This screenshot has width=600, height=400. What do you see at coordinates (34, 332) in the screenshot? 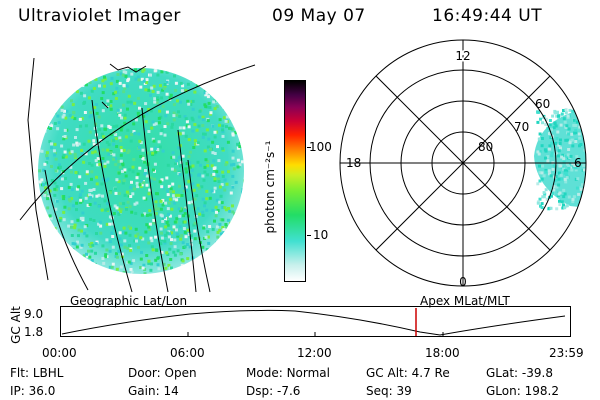
I see `timeline-ytick-min: 1.8` at bounding box center [34, 332].